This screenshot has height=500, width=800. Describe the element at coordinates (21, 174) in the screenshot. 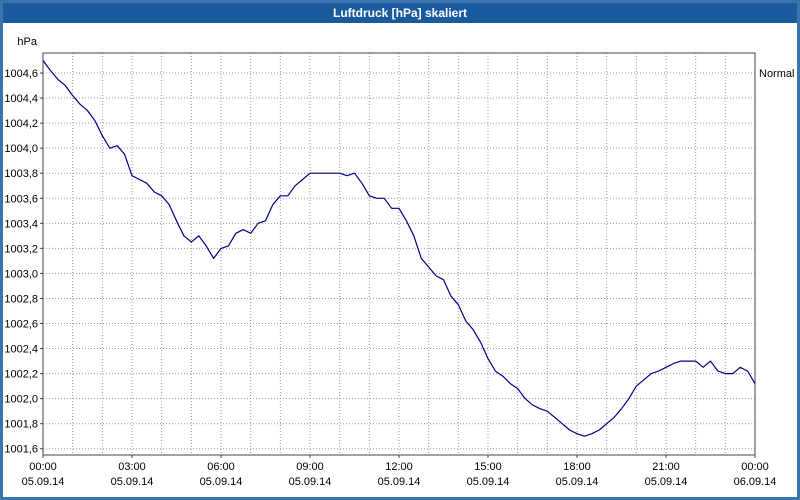

I see `svg-text: 1003,8` at that location.